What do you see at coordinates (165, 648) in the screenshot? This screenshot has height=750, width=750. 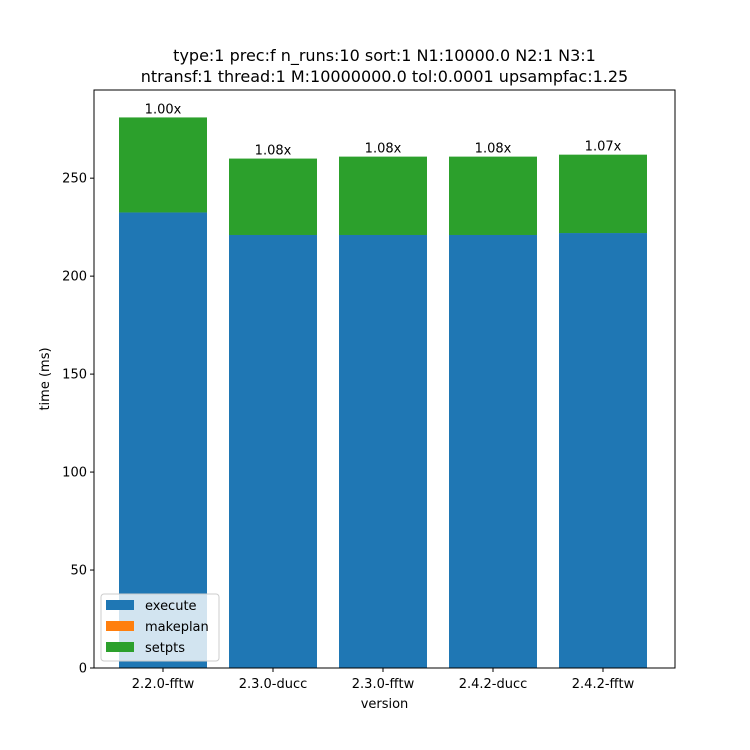 I see `legend-label-setpts: setpts` at bounding box center [165, 648].